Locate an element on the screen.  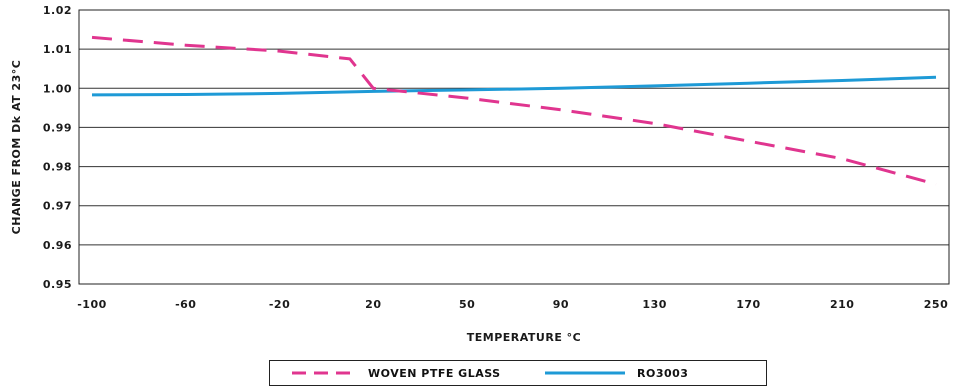
legend-label-woven-ptfe-glass: WOVEN PTFE GLASS is located at coordinates (434, 373).